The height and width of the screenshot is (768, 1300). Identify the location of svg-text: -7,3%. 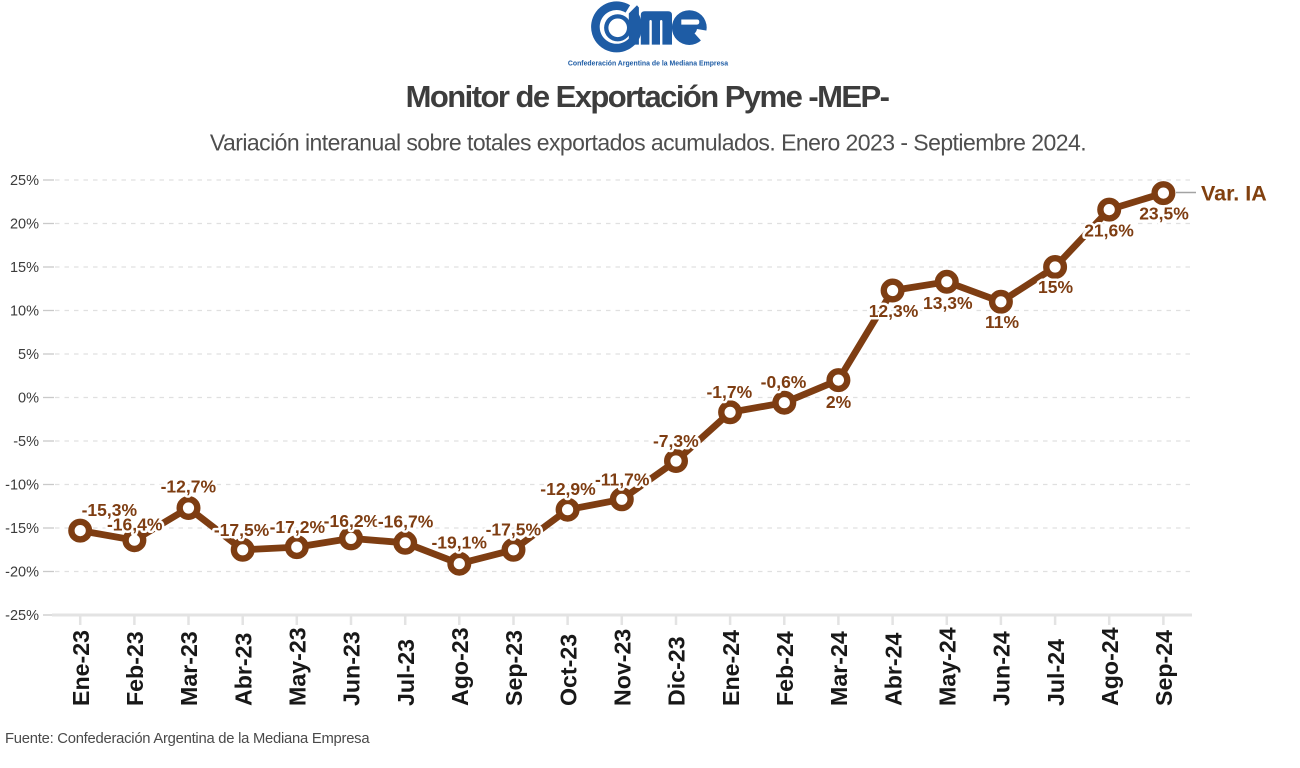
(676, 441).